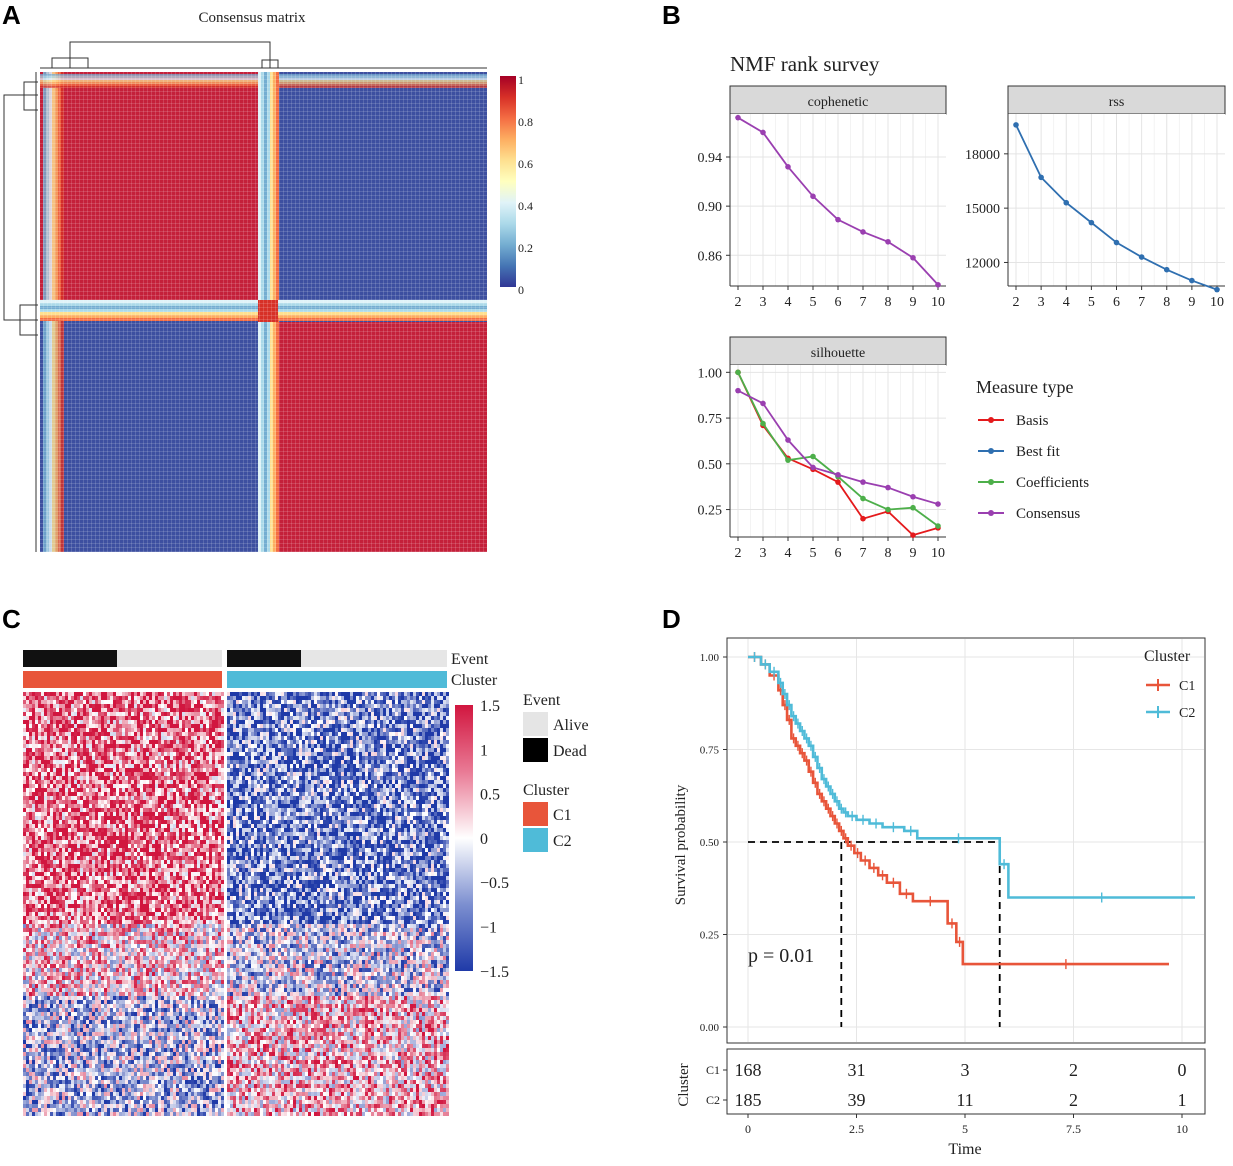 This screenshot has height=1166, width=1233. Describe the element at coordinates (938, 284) in the screenshot. I see `series-point` at that location.